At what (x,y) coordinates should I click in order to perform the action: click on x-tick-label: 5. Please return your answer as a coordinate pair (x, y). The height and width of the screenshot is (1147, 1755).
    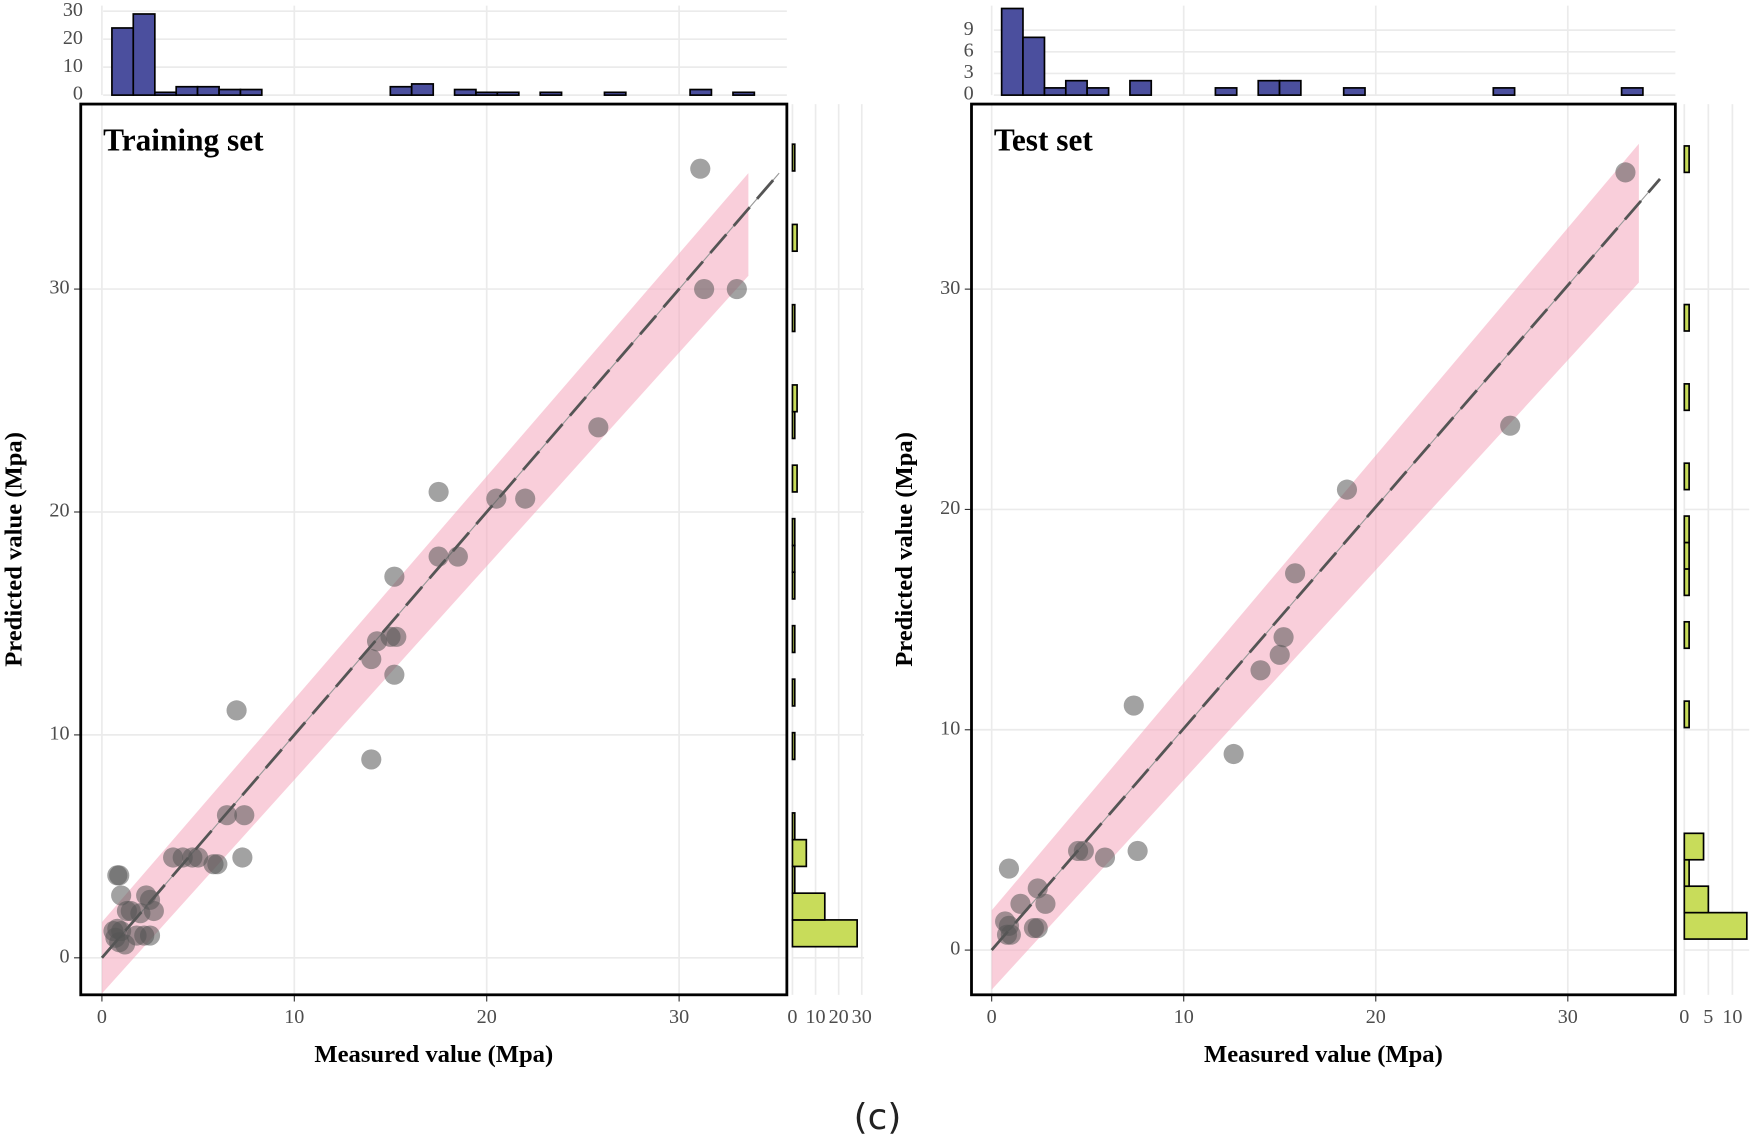
    Looking at the image, I should click on (1708, 1017).